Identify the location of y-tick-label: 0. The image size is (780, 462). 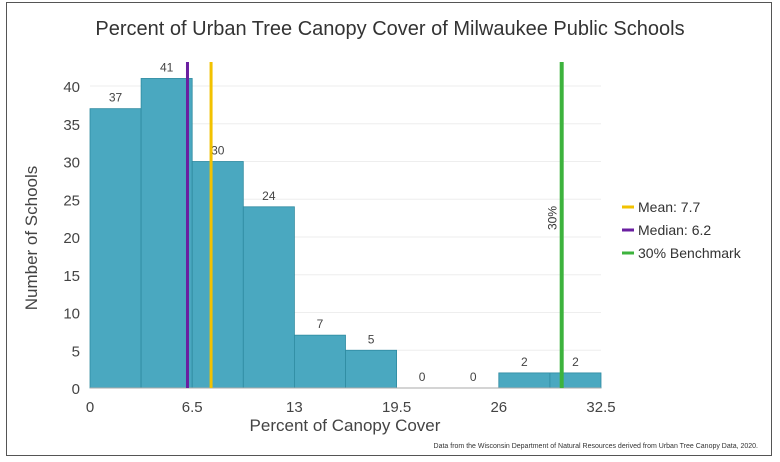
(76, 389).